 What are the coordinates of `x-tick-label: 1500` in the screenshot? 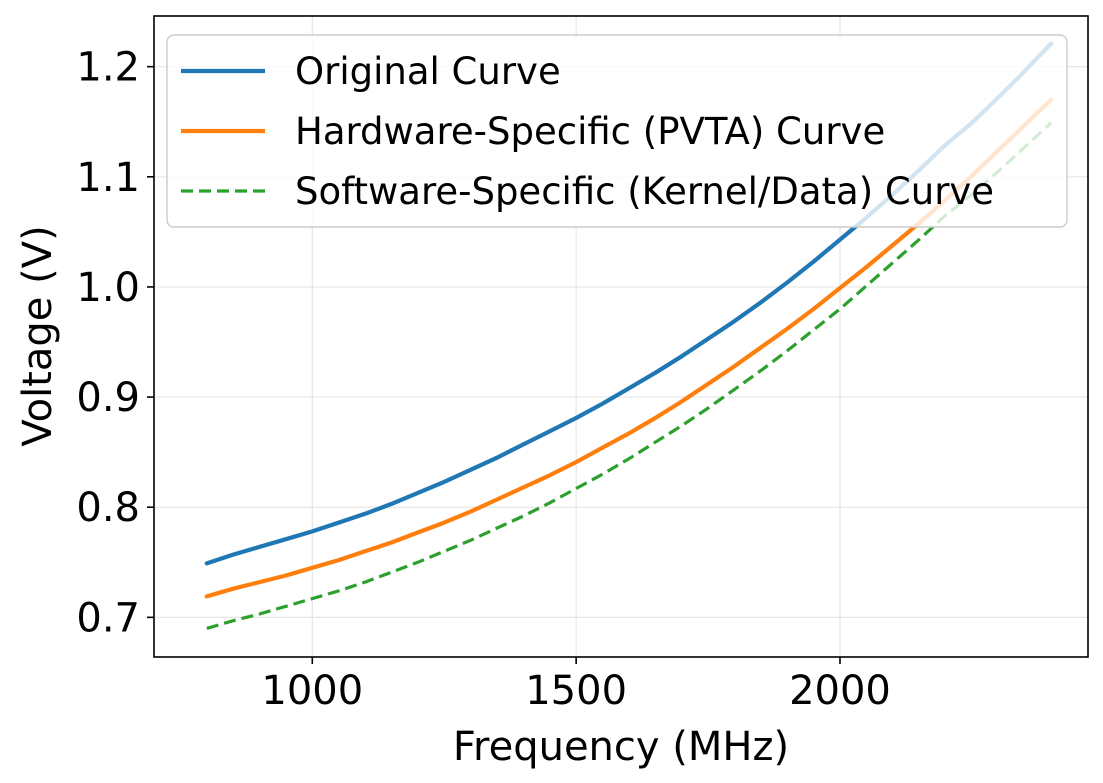 It's located at (576, 691).